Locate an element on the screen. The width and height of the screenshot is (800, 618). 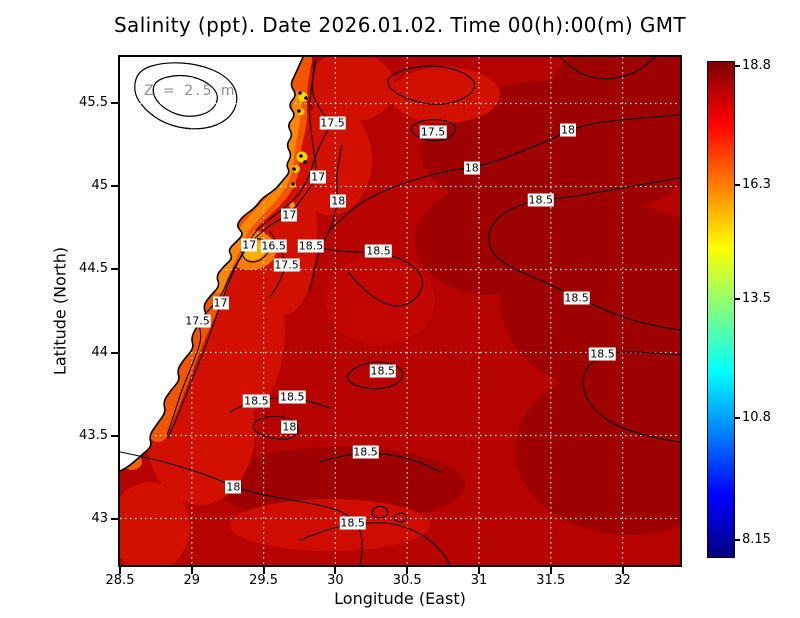
x-tick-label: 31 is located at coordinates (479, 580).